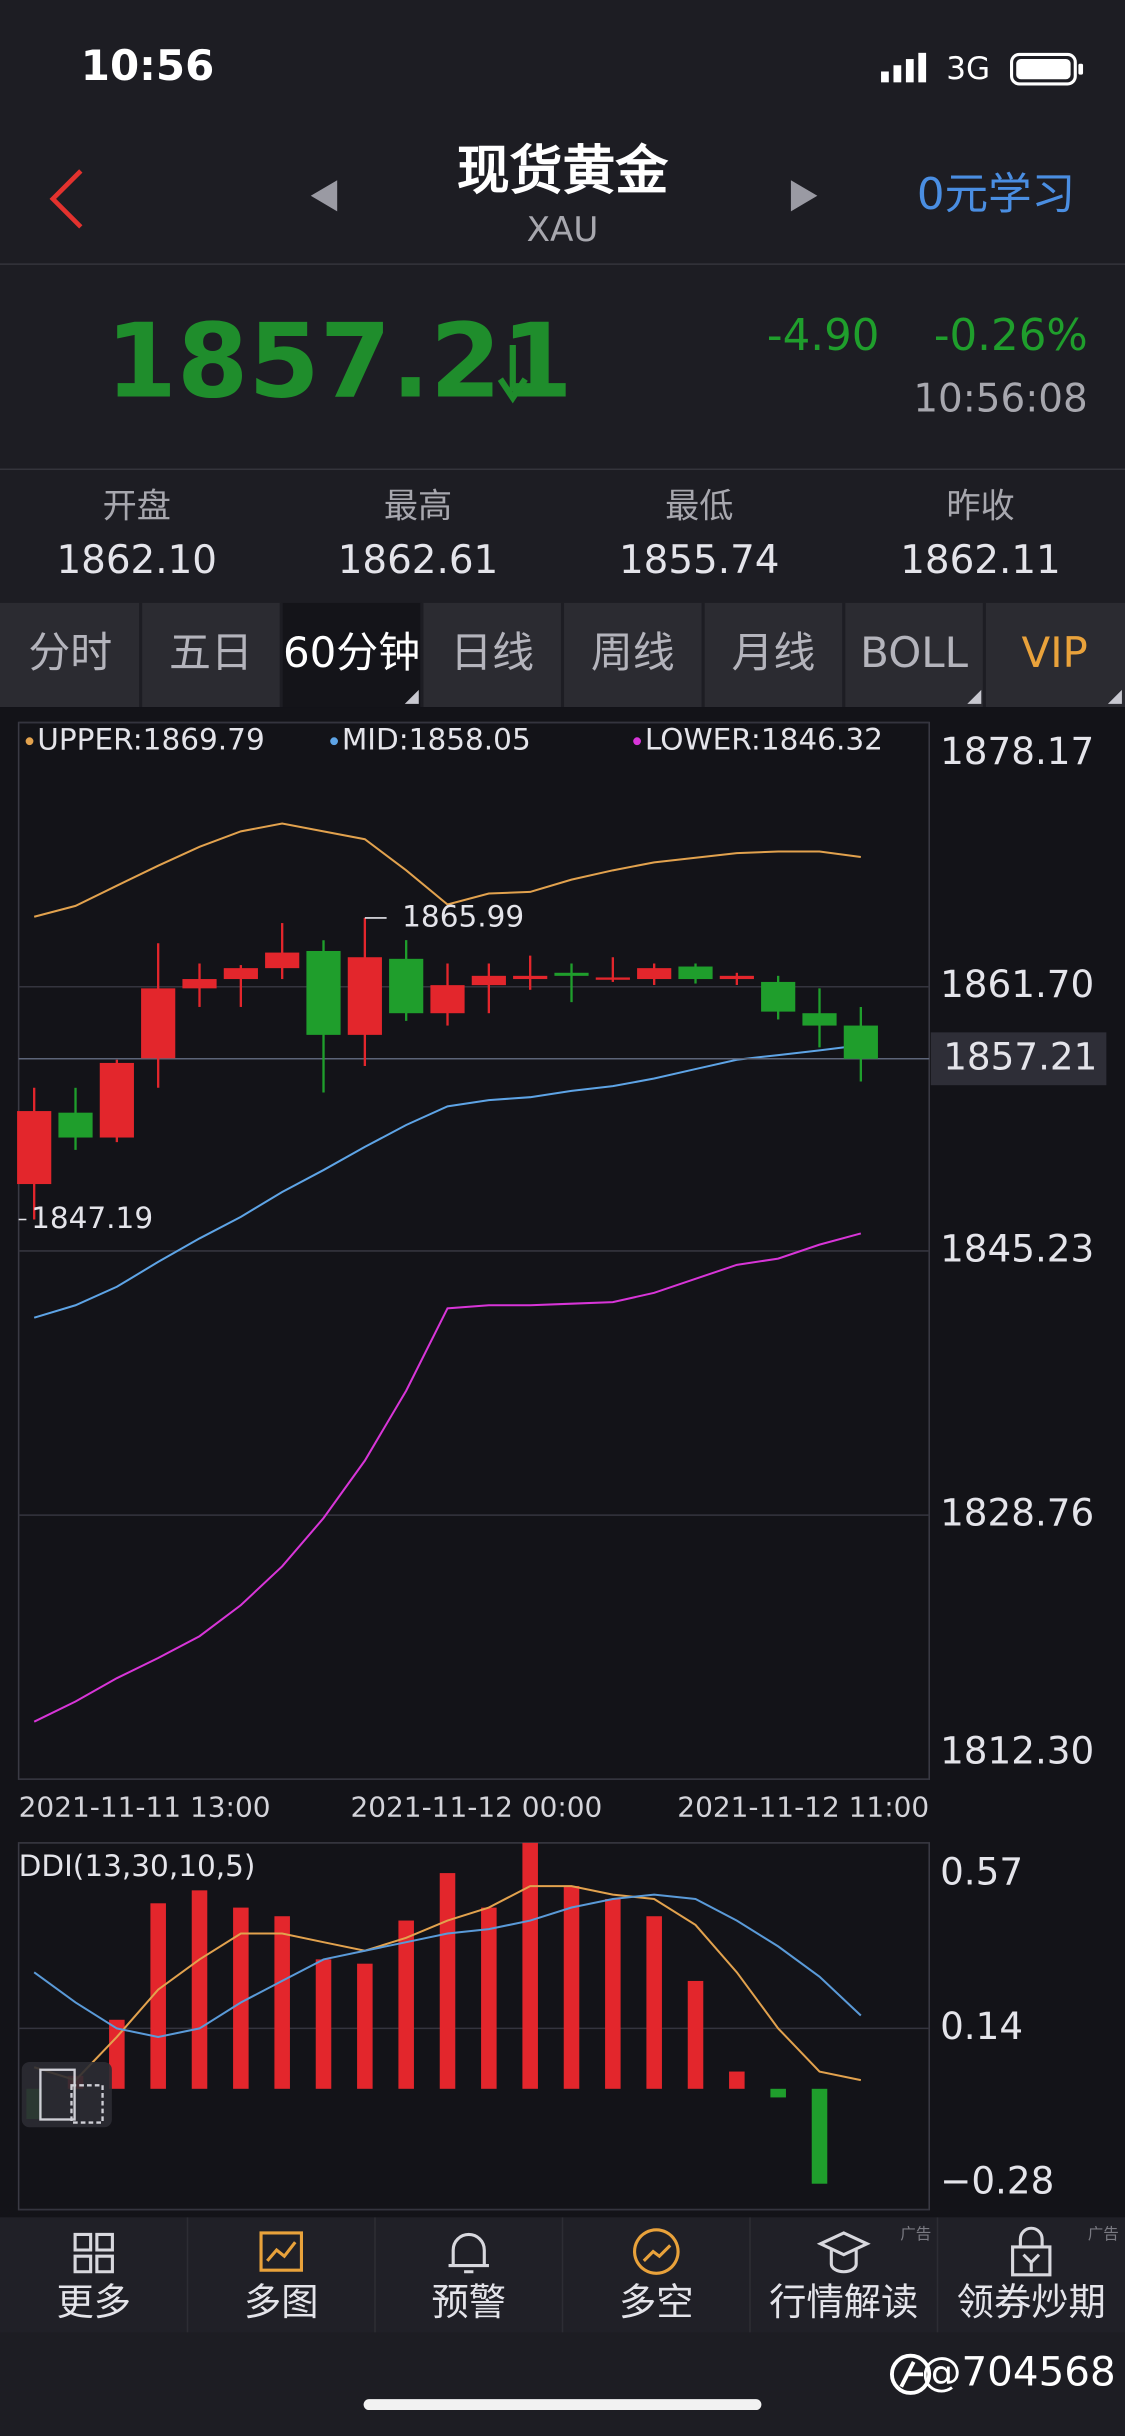  Describe the element at coordinates (150, 740) in the screenshot. I see `legend-label: UPPER:1869.79` at that location.